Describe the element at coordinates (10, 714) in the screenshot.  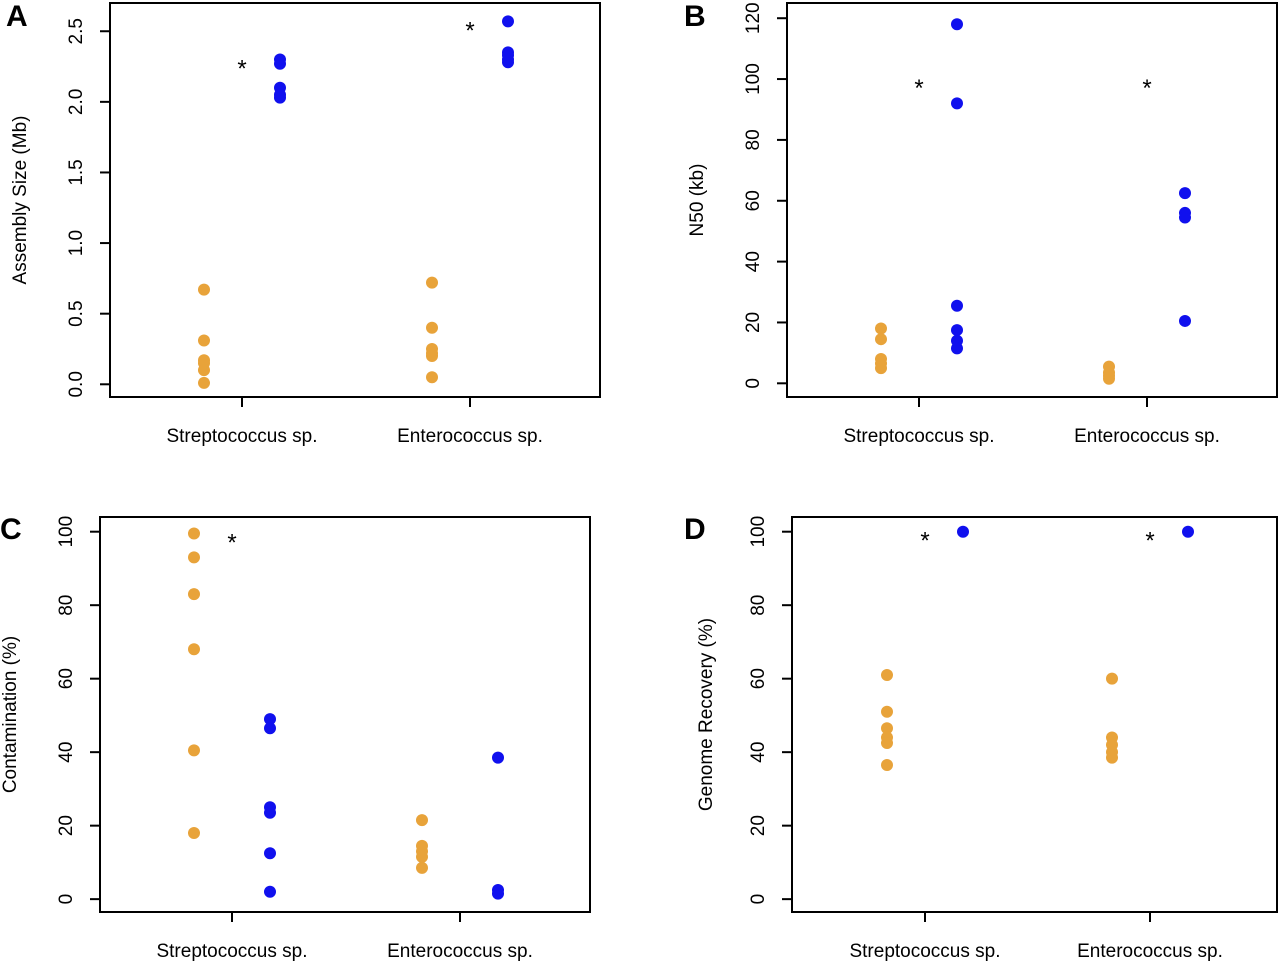
I see `y-axis-title: Contamination (%)` at that location.